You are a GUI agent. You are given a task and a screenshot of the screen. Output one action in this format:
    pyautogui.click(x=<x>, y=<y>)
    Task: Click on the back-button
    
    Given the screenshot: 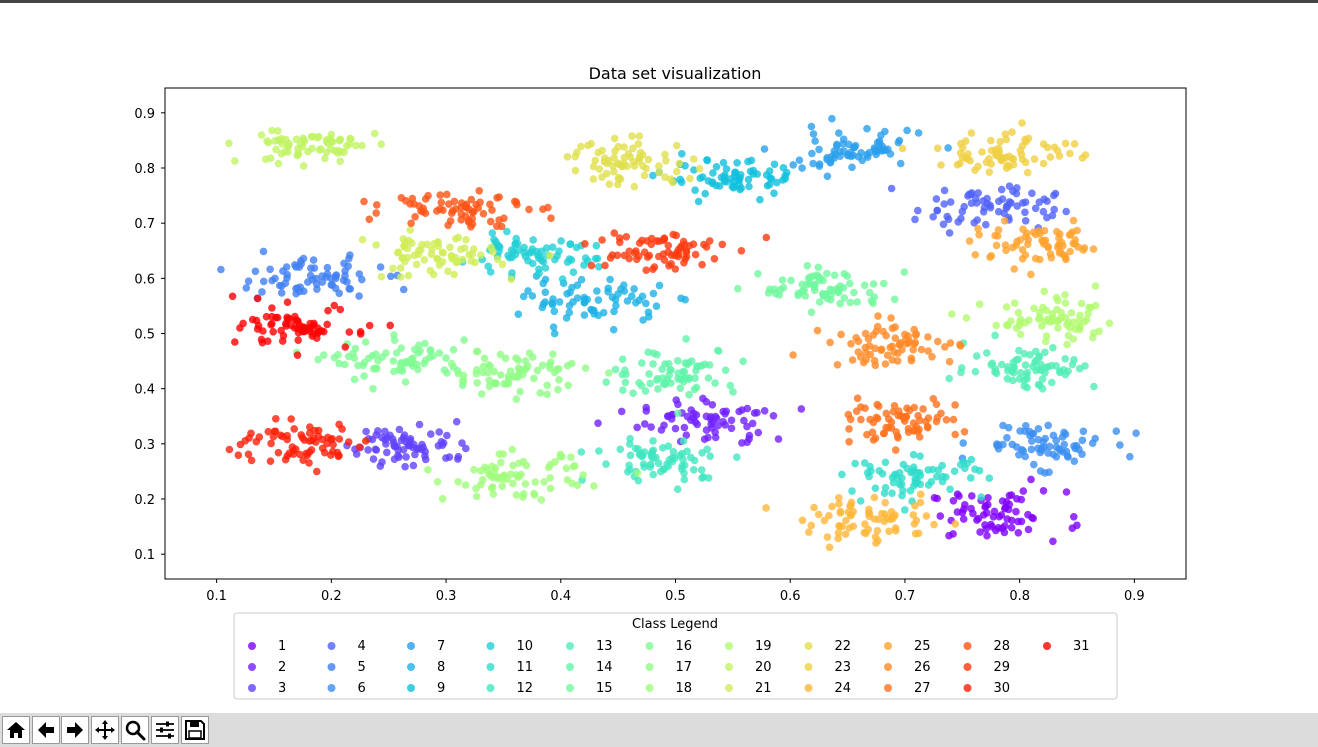 What is the action you would take?
    pyautogui.click(x=46, y=730)
    